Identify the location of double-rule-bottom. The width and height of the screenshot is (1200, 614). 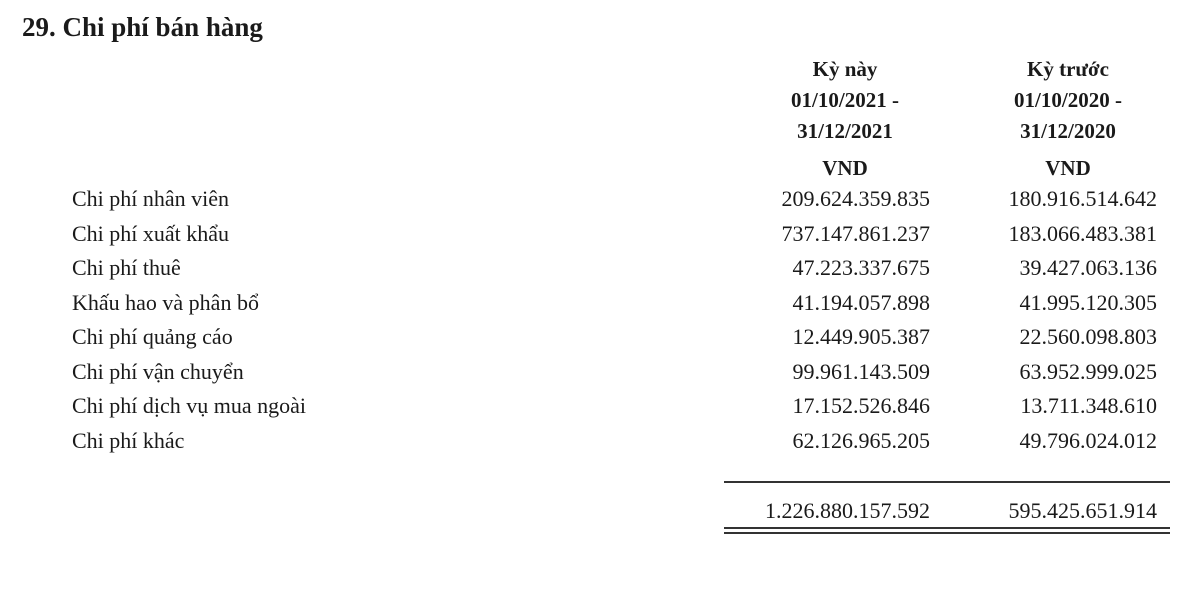
(947, 533).